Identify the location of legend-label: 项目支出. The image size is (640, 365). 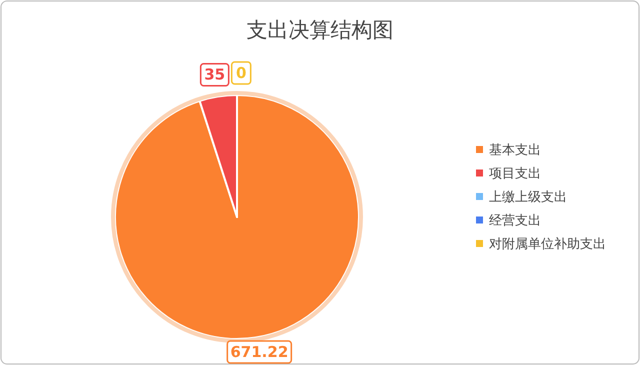
(515, 174).